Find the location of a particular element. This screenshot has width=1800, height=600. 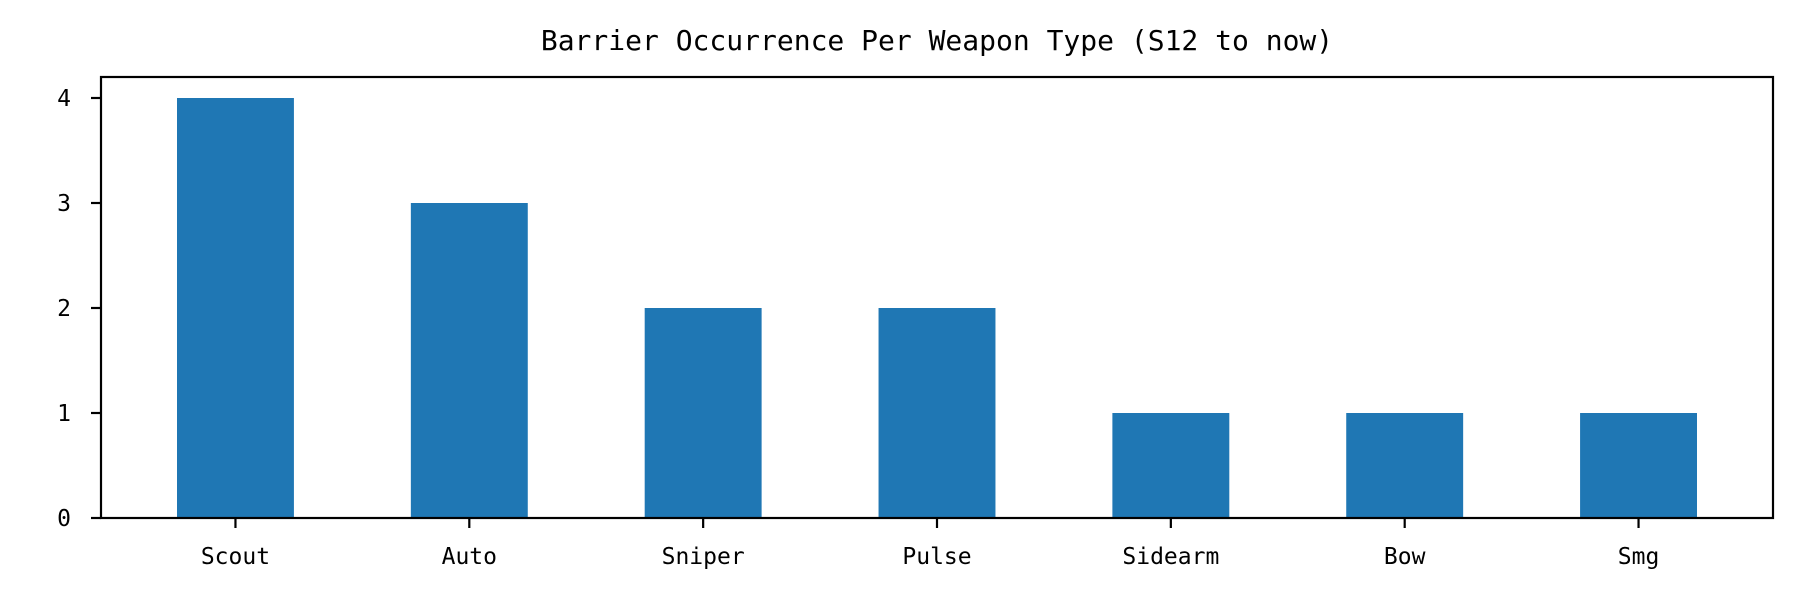

x-tick-label: Smg is located at coordinates (1639, 557).